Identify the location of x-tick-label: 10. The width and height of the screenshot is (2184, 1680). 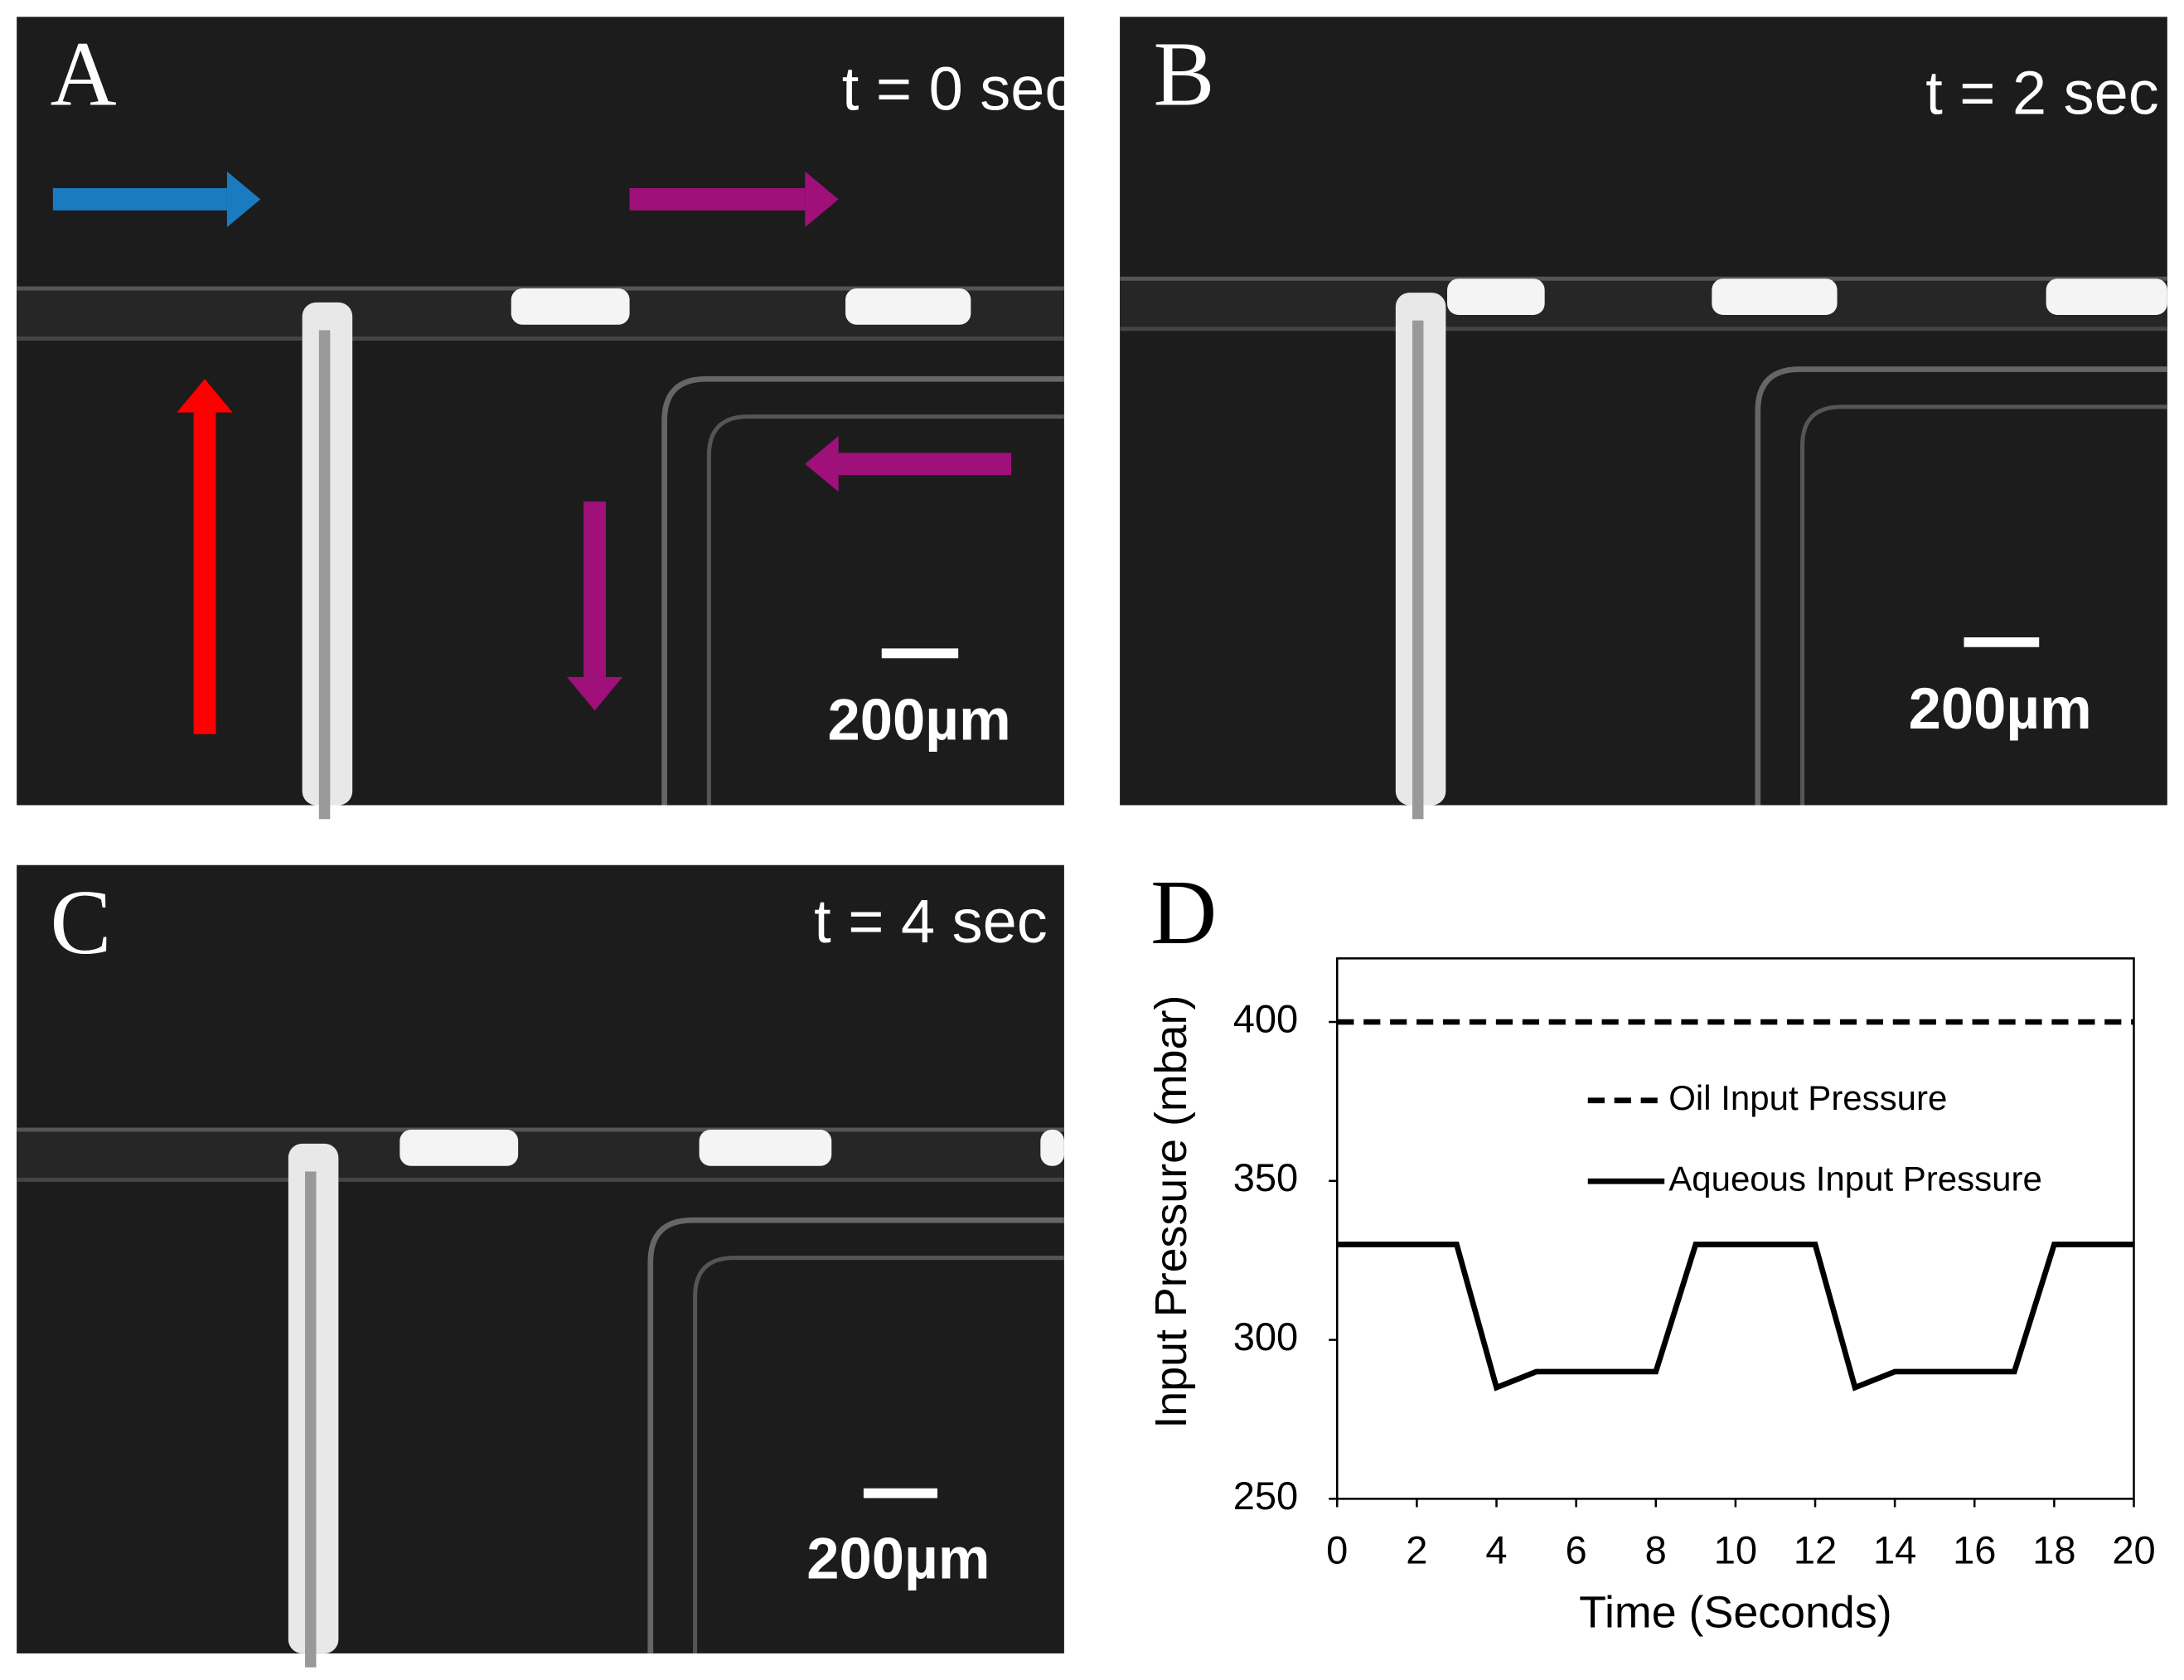
(1735, 1549).